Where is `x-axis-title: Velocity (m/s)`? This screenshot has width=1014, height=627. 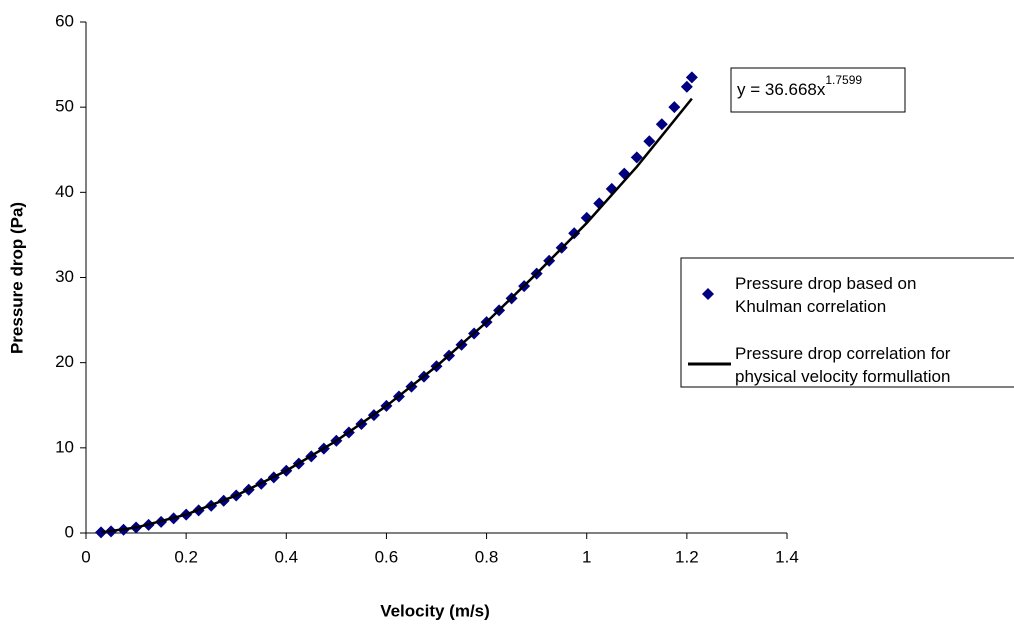 x-axis-title: Velocity (m/s) is located at coordinates (435, 610).